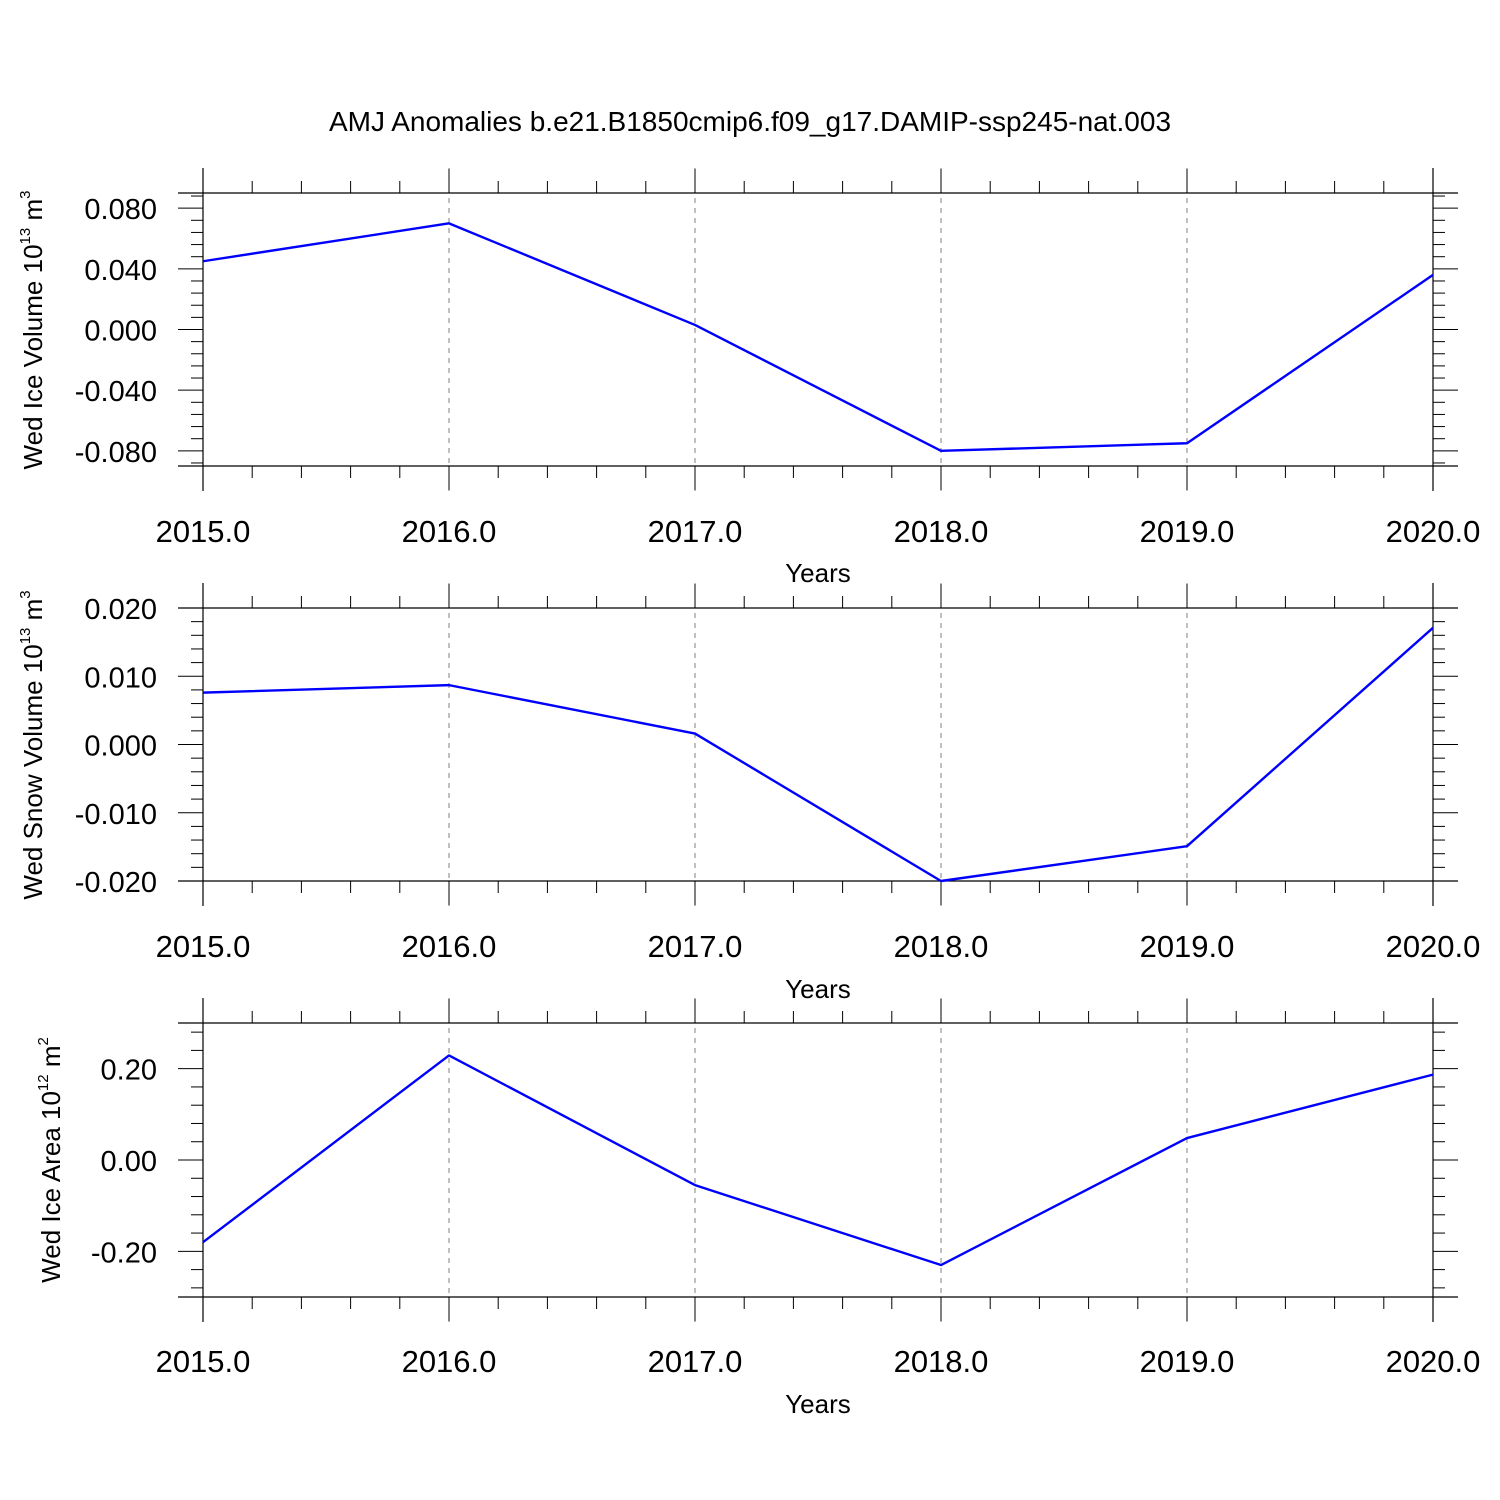 This screenshot has width=1500, height=1500. Describe the element at coordinates (116, 883) in the screenshot. I see `y-tick-label: -0.020` at that location.